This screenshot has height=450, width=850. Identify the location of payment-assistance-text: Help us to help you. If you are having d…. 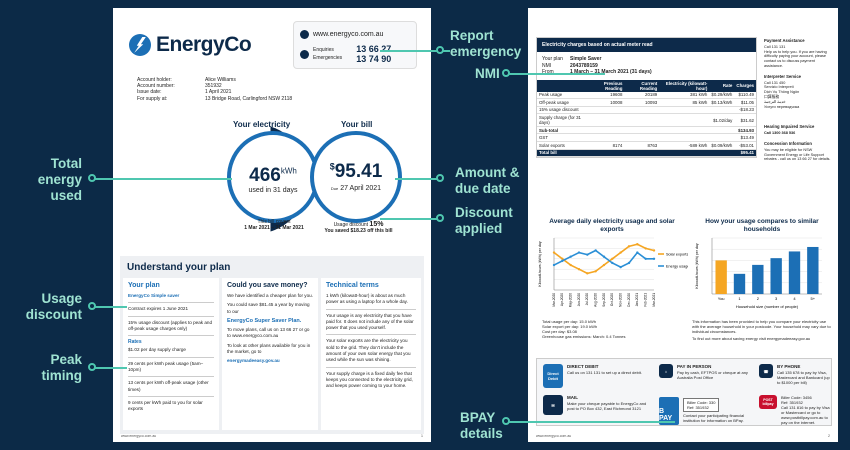
(795, 58).